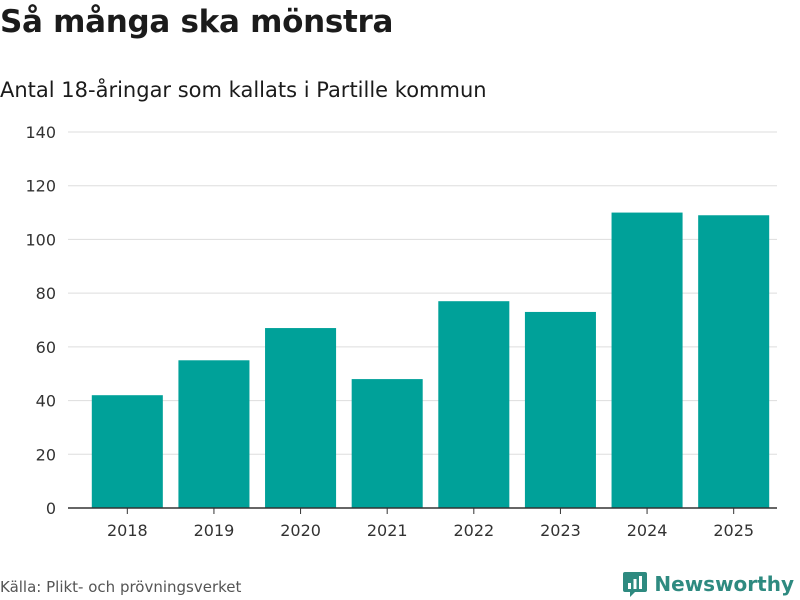 The width and height of the screenshot is (800, 600). I want to click on bar-2024, so click(647, 360).